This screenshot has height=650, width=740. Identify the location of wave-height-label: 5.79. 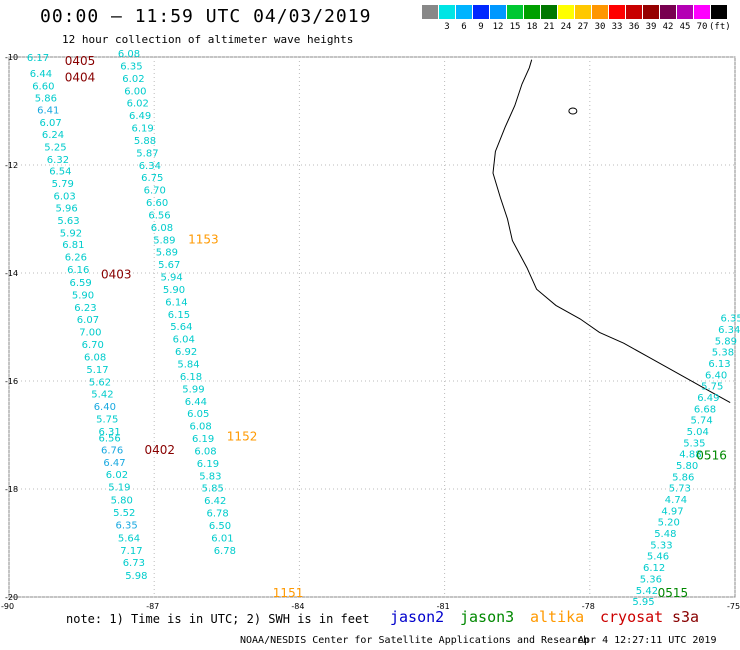
(63, 184).